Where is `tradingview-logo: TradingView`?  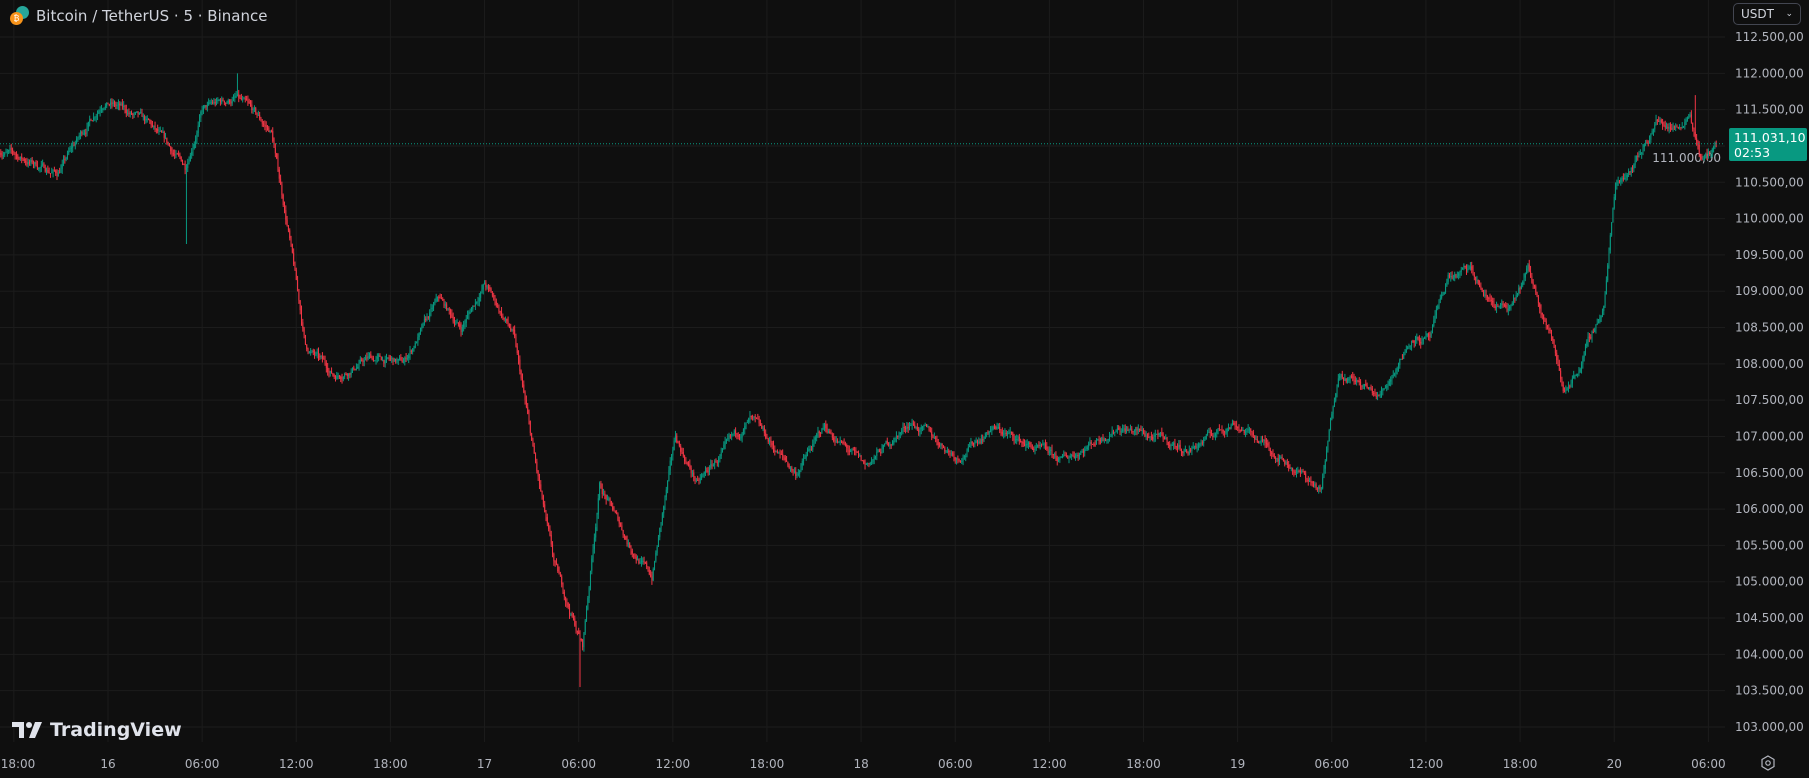 tradingview-logo: TradingView is located at coordinates (97, 730).